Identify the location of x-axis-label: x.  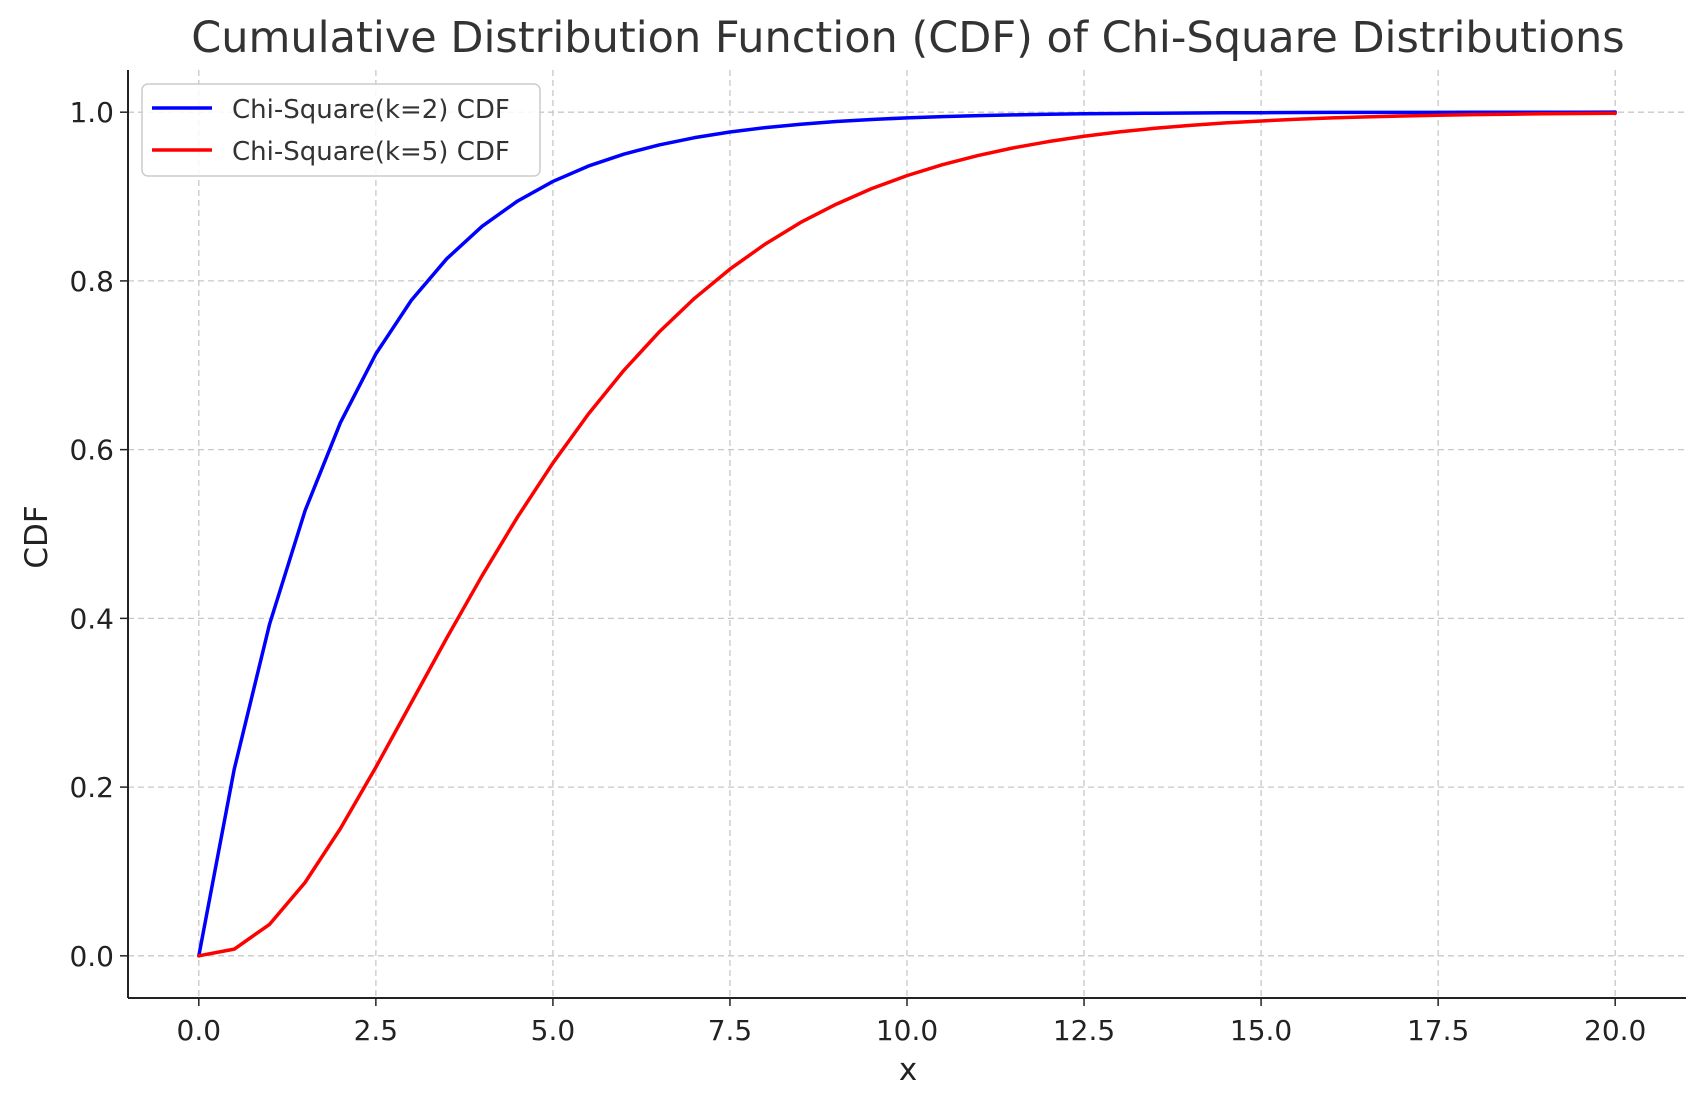
(908, 1070).